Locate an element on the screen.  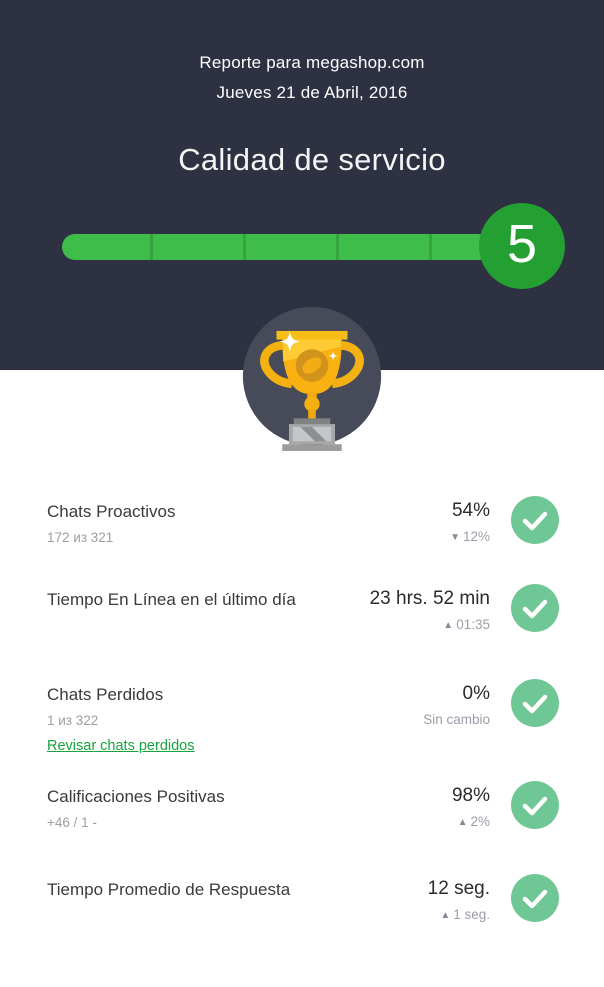
metric-label: Tiempo En Línea en el último día is located at coordinates (171, 599).